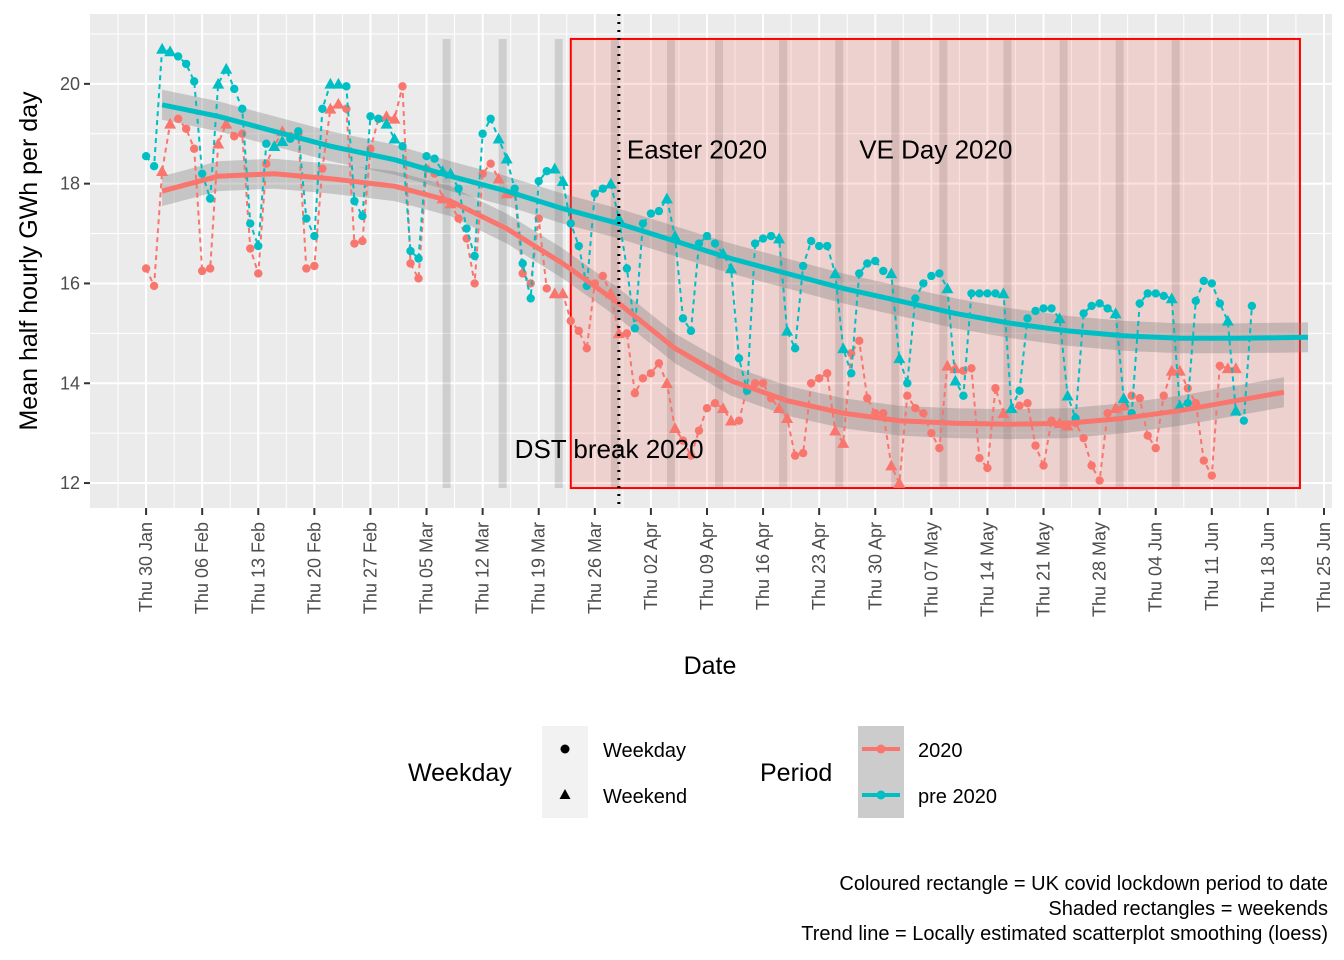 The width and height of the screenshot is (1344, 960). Describe the element at coordinates (875, 566) in the screenshot. I see `x-tick-label: Thu 30 Apr` at that location.